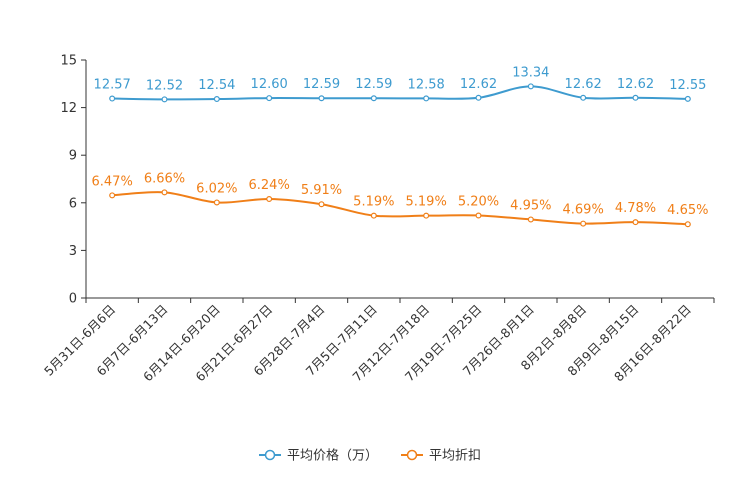  I want to click on data-label: 5.20%, so click(478, 201).